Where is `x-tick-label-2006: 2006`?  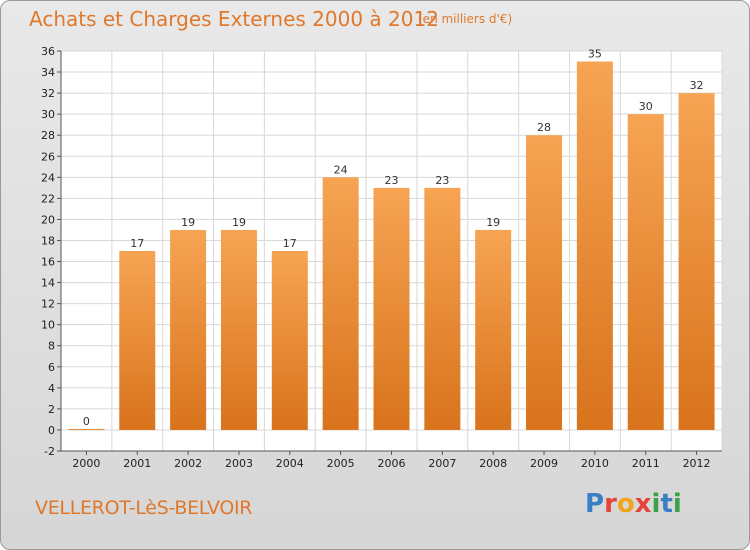 x-tick-label-2006: 2006 is located at coordinates (392, 463).